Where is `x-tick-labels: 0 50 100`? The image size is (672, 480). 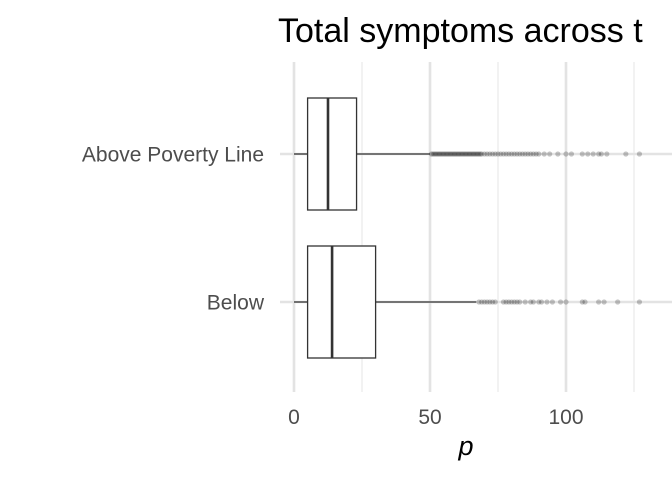
x-tick-labels: 0 50 100 is located at coordinates (435, 417).